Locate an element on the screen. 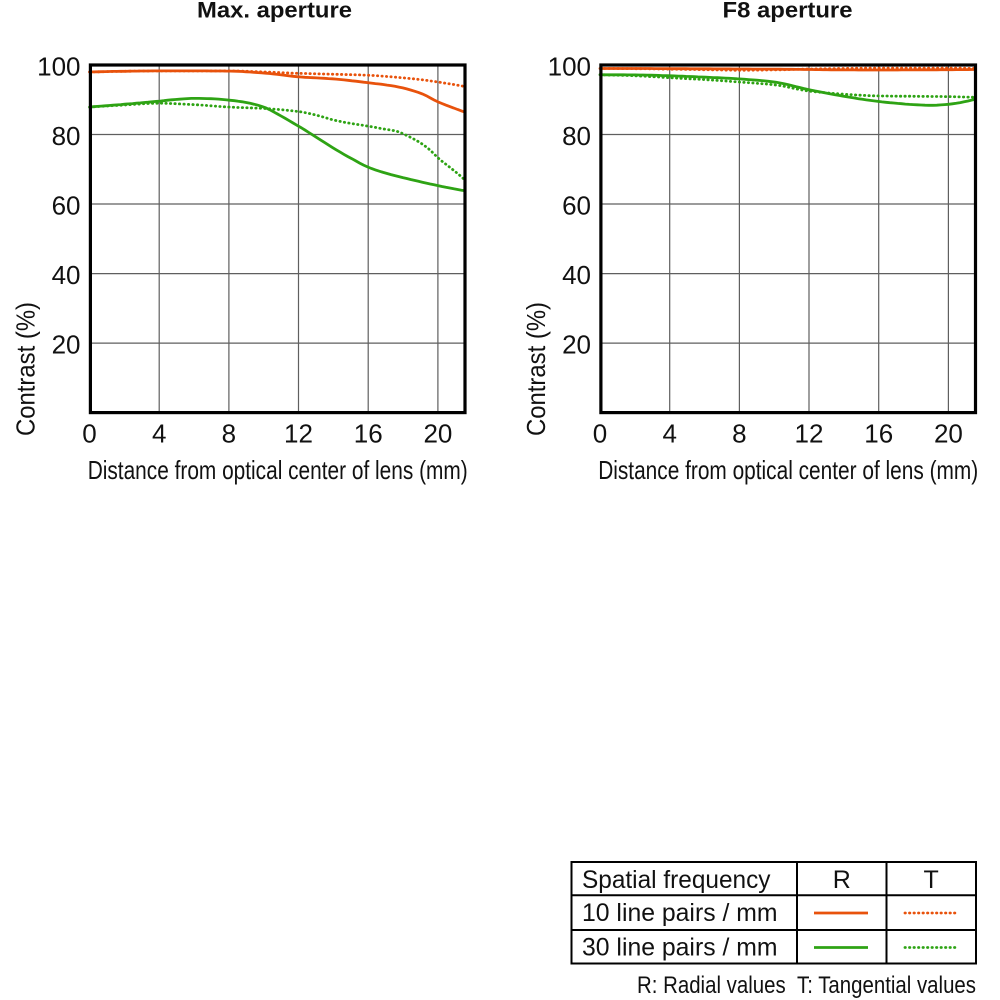 This screenshot has height=1000, width=1000. svg-text:R: Radial values T: Tangentia: R: Radial values T: Tangential values is located at coordinates (806, 985).